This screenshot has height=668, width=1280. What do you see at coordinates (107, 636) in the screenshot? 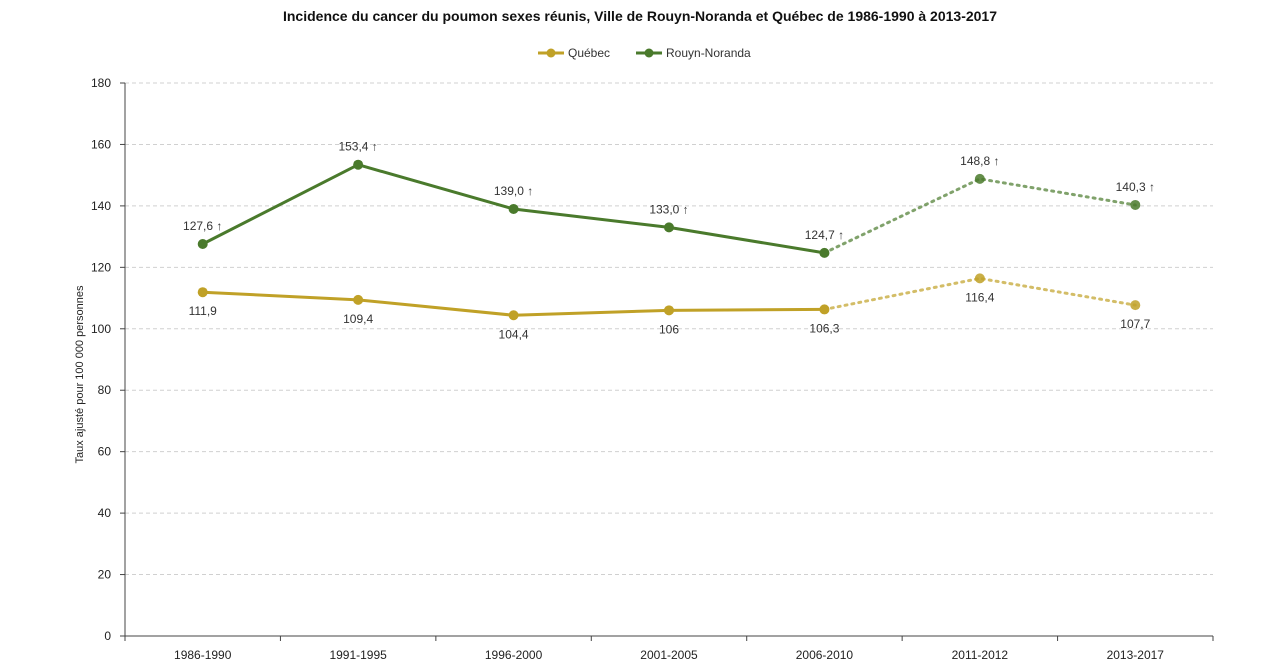
I see `y-tick-label: 0` at bounding box center [107, 636].